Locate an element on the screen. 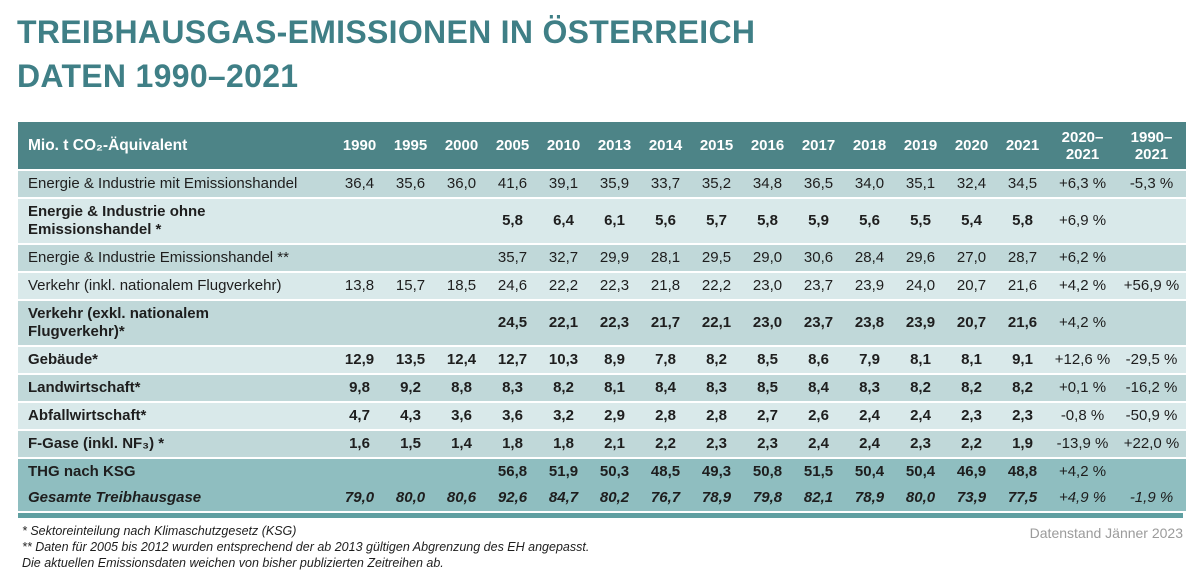  value-cell: 3,2 is located at coordinates (563, 416).